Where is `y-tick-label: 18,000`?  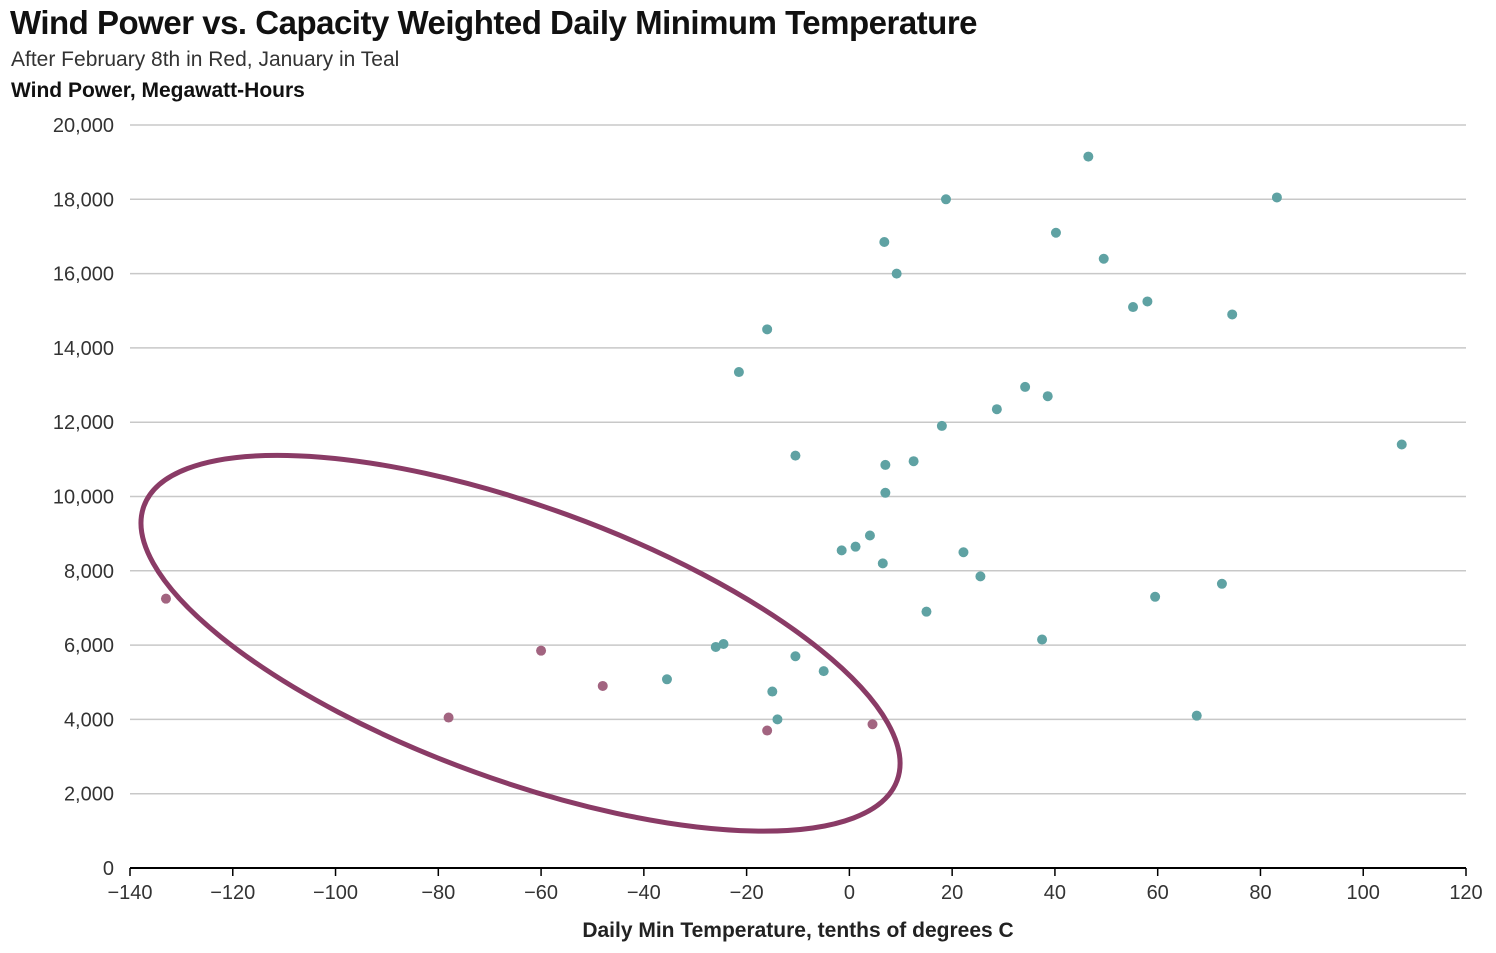 y-tick-label: 18,000 is located at coordinates (83, 200).